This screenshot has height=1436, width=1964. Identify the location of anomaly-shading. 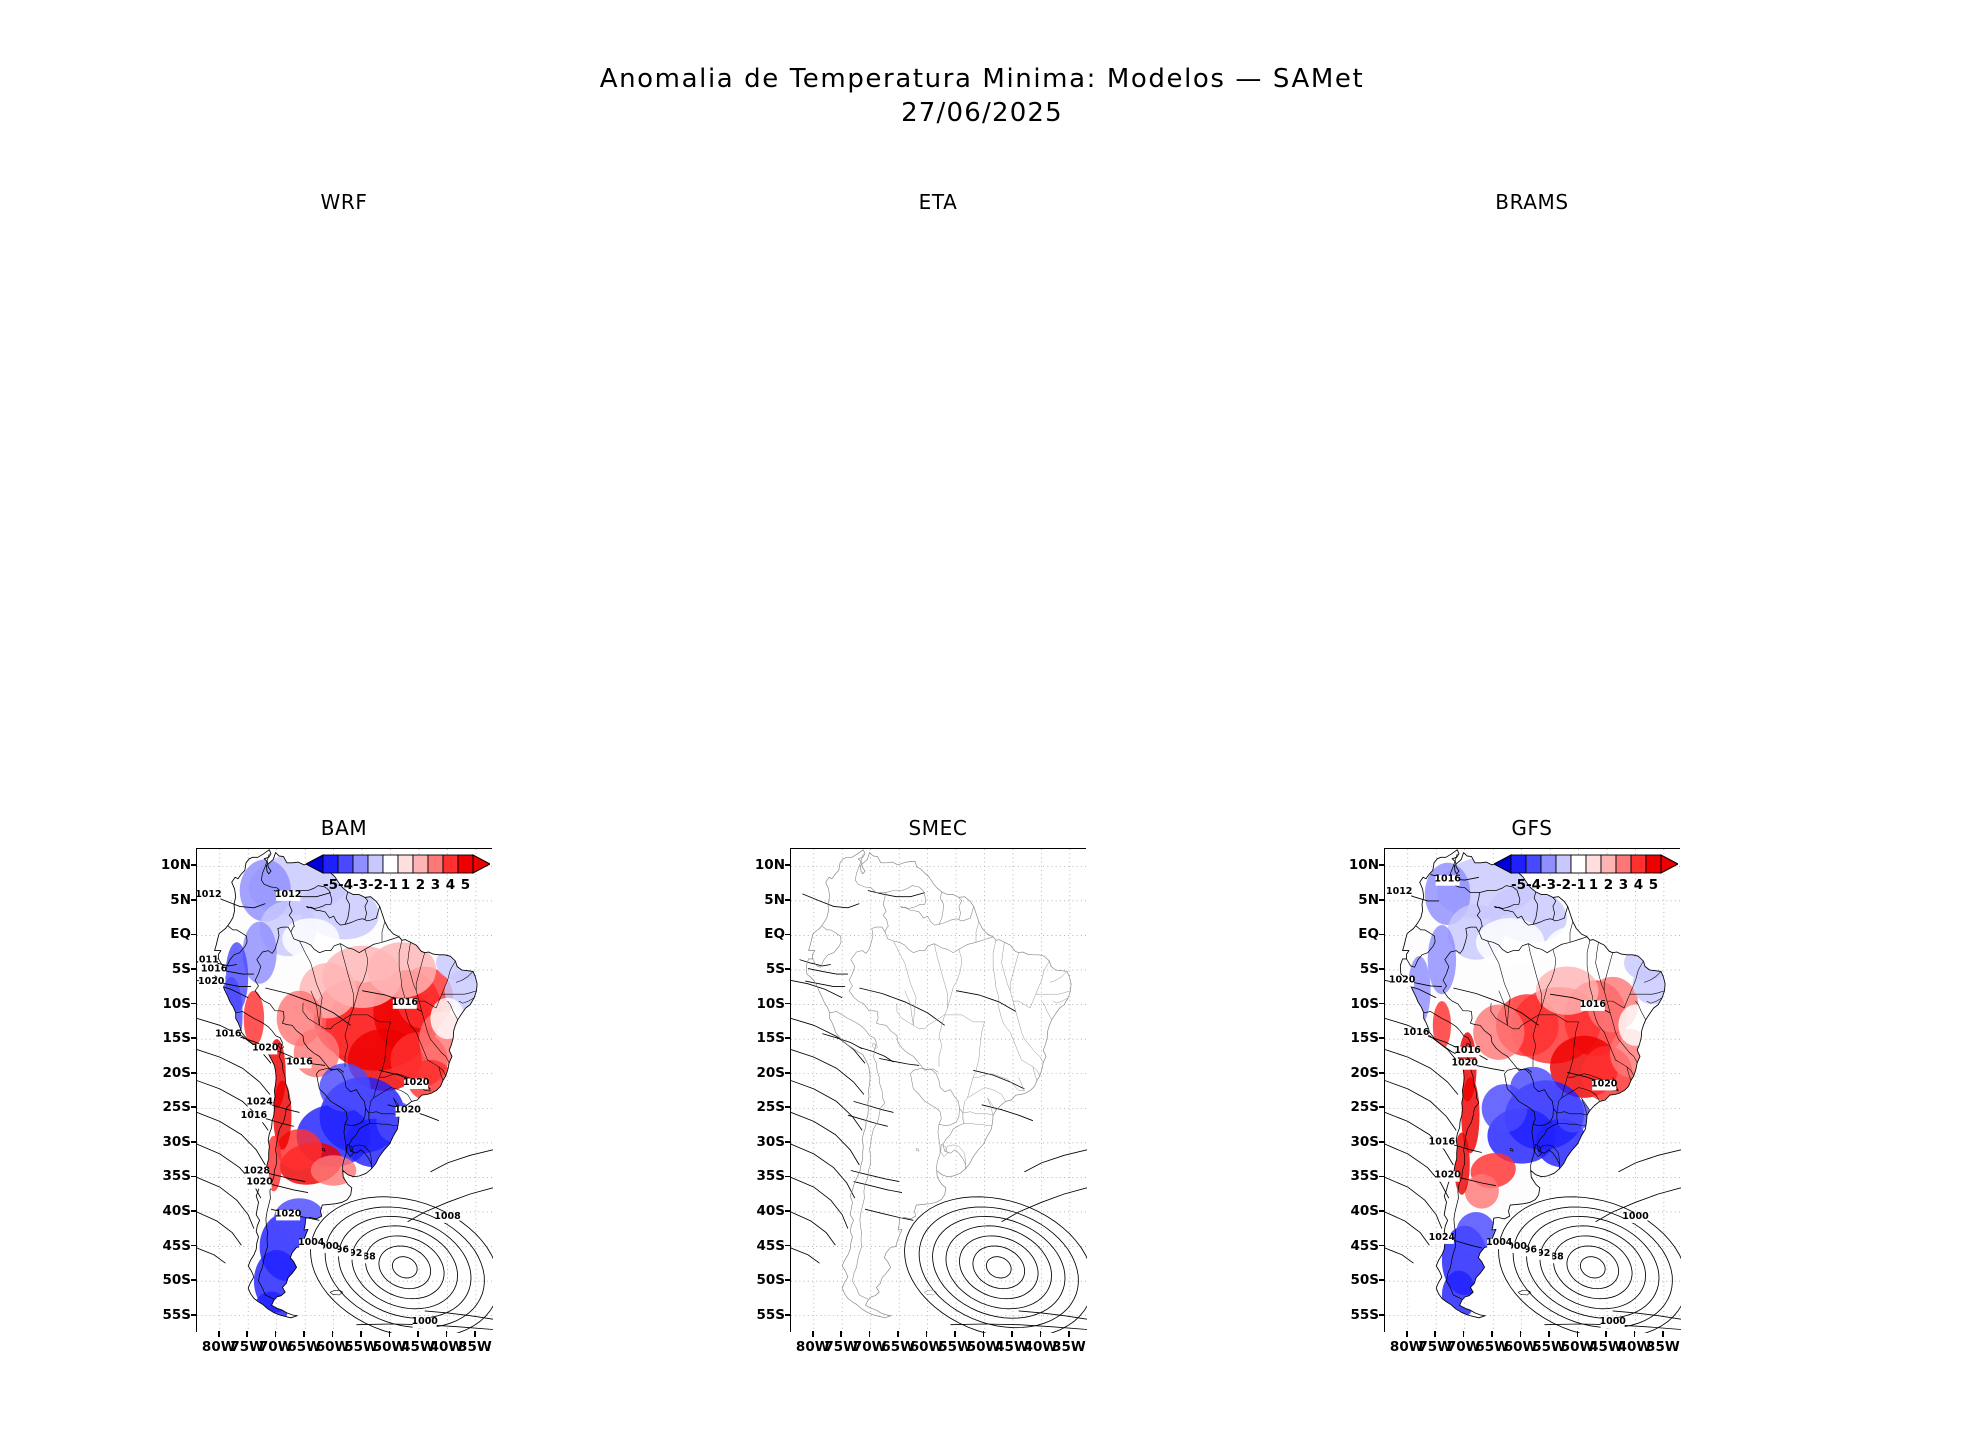
(1533, 1083).